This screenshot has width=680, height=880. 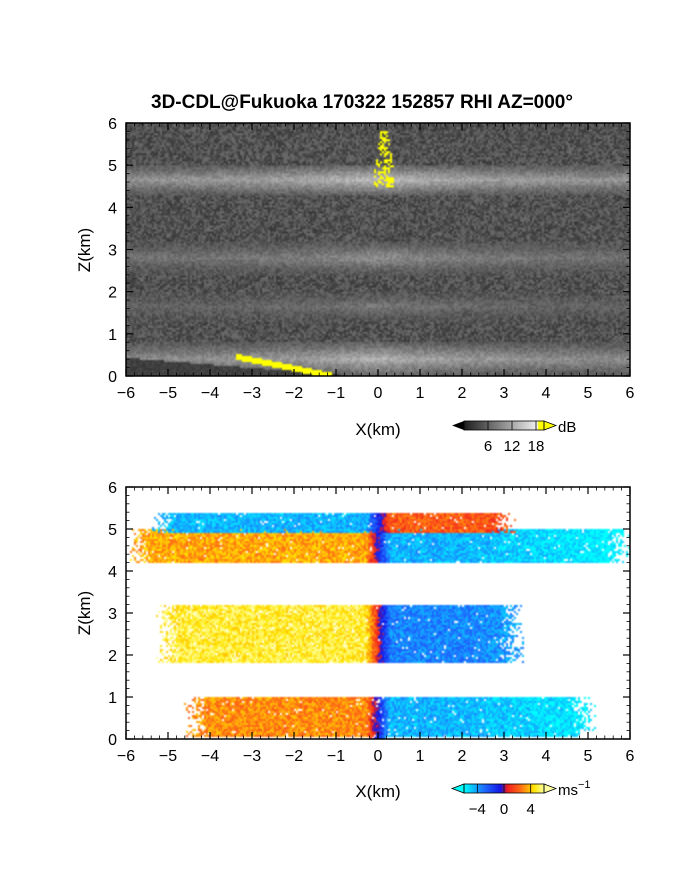 I want to click on velocity-colorbar-max-arrow, so click(x=550, y=788).